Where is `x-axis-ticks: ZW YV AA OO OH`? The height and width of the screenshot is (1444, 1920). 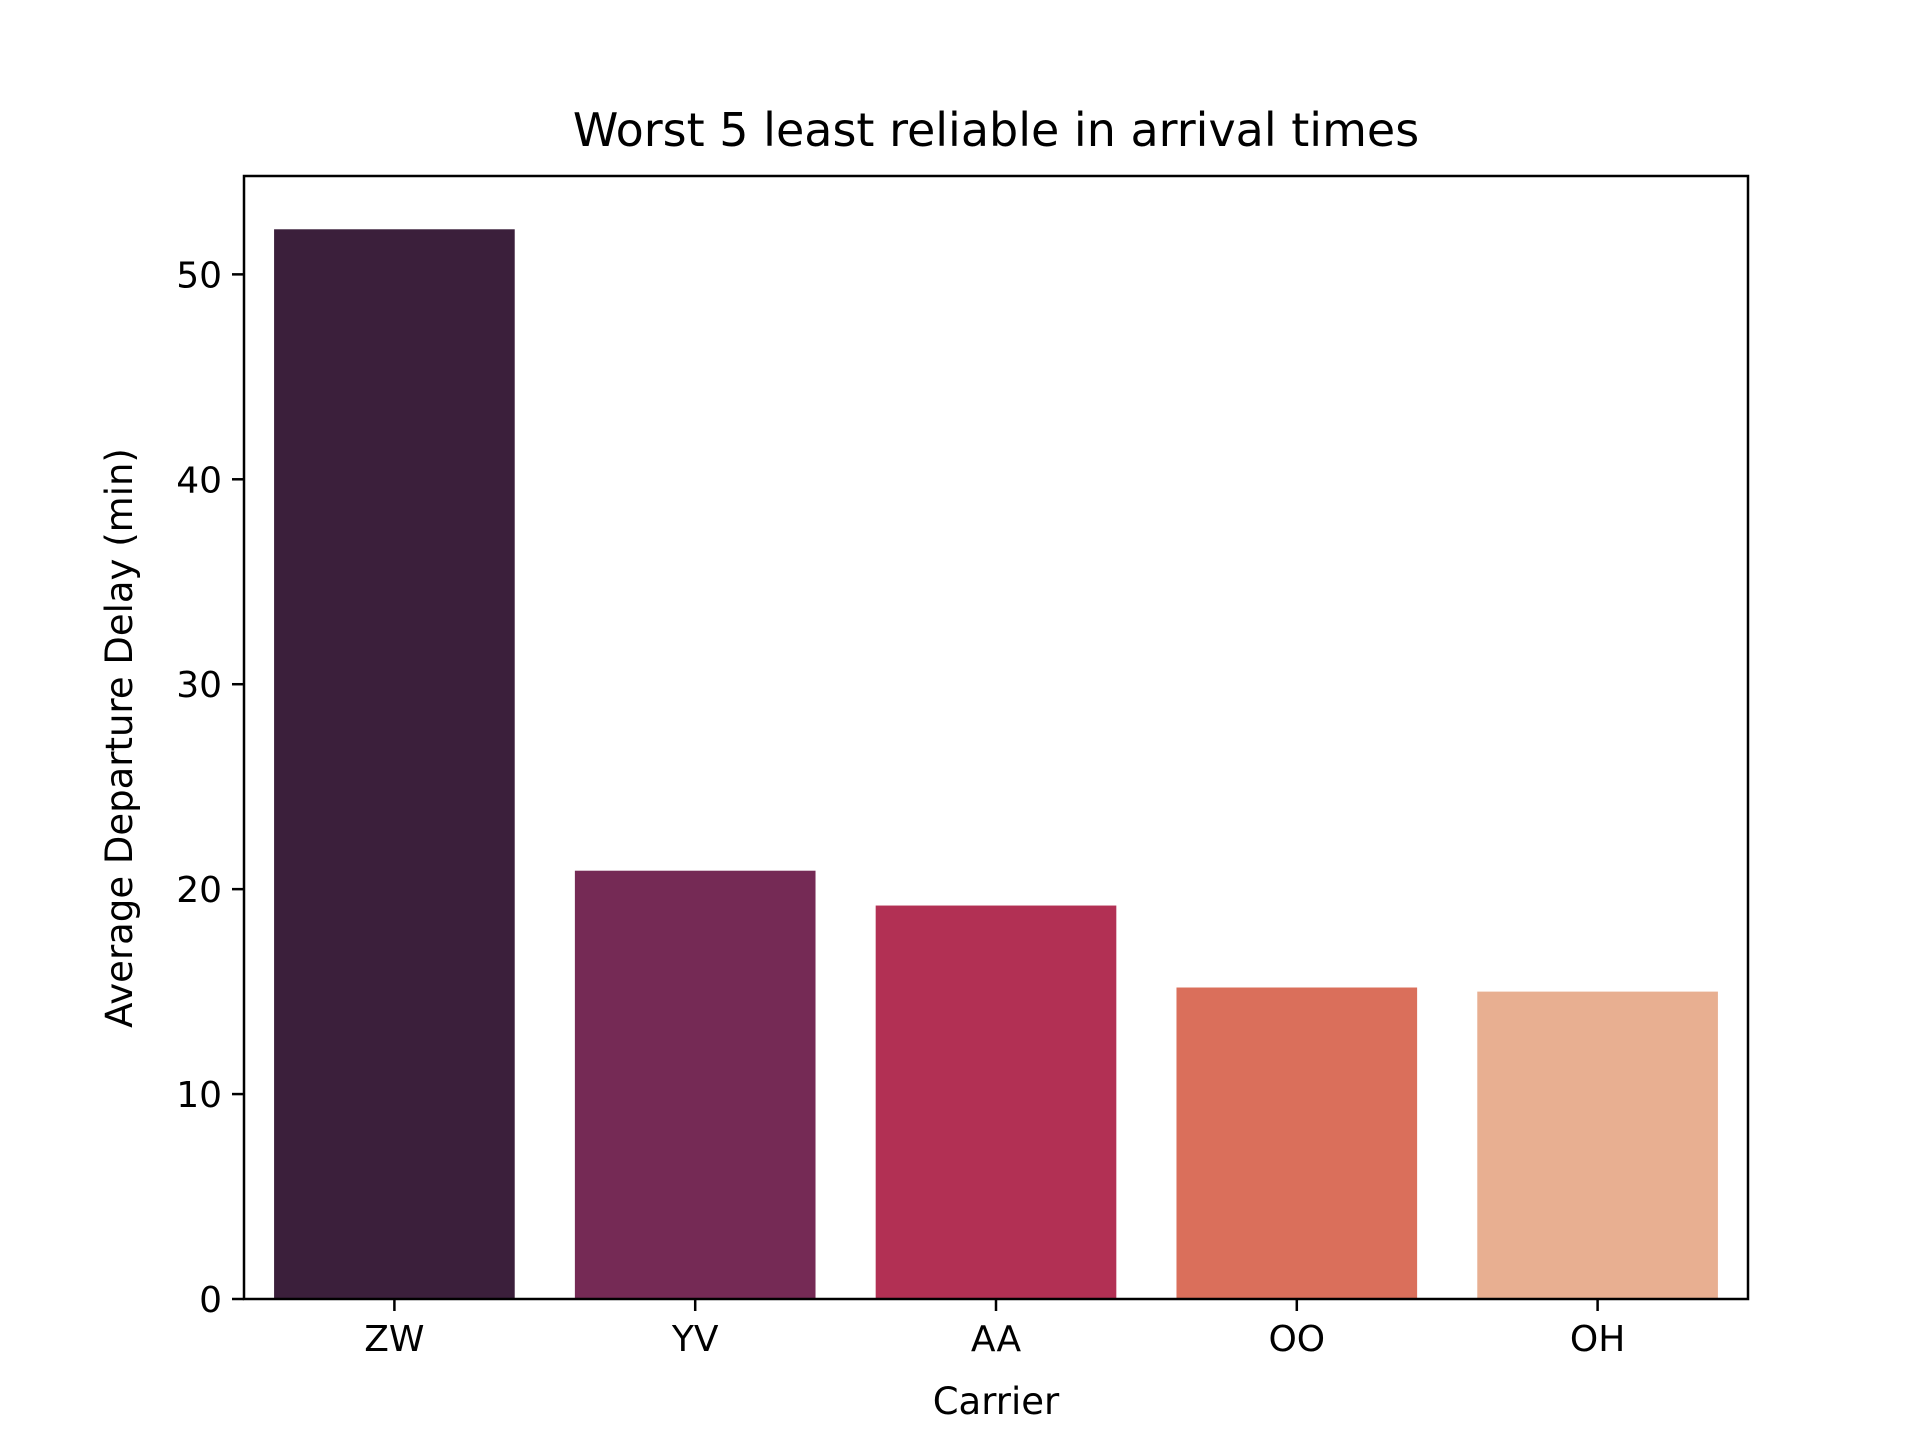 x-axis-ticks: ZW YV AA OO OH is located at coordinates (994, 1329).